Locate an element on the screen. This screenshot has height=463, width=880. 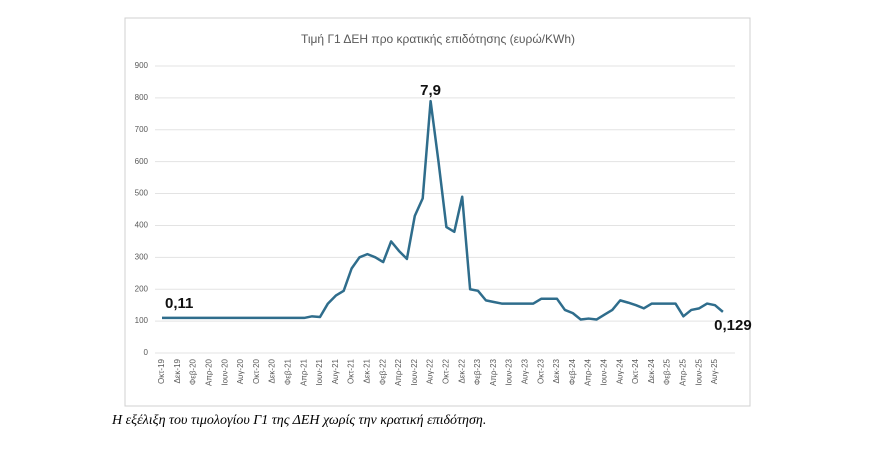
x-tick-label: Αυγ-21 is located at coordinates (335, 371).